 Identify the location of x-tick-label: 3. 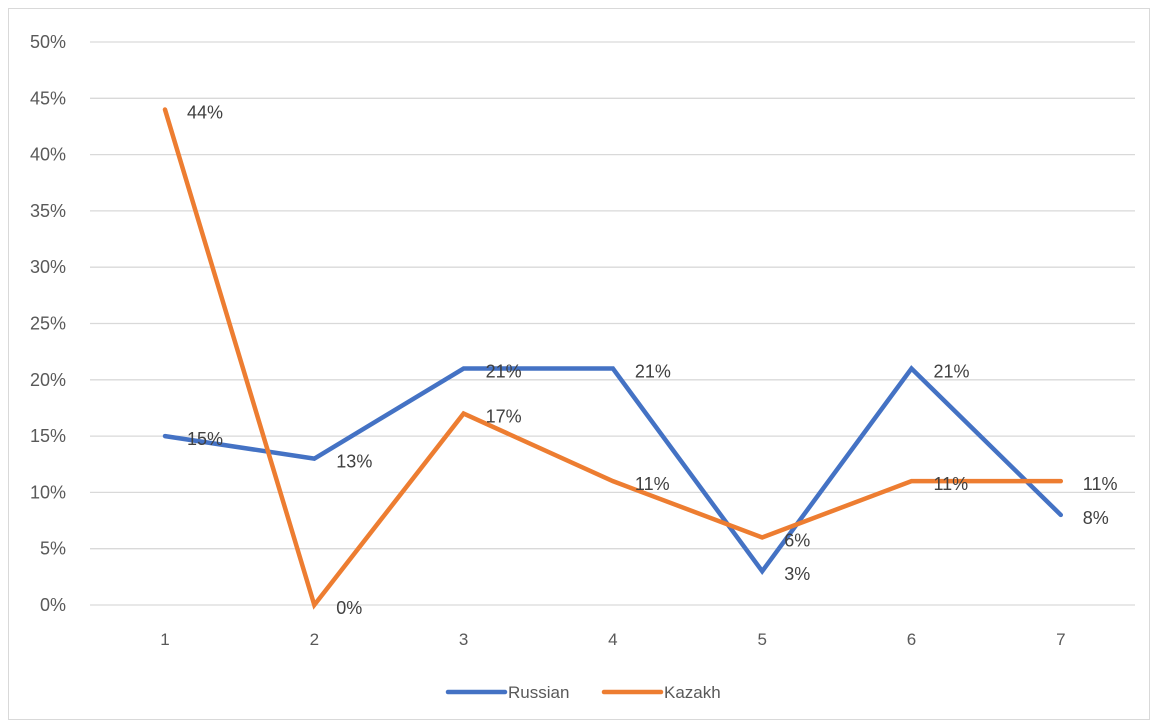
(463, 639).